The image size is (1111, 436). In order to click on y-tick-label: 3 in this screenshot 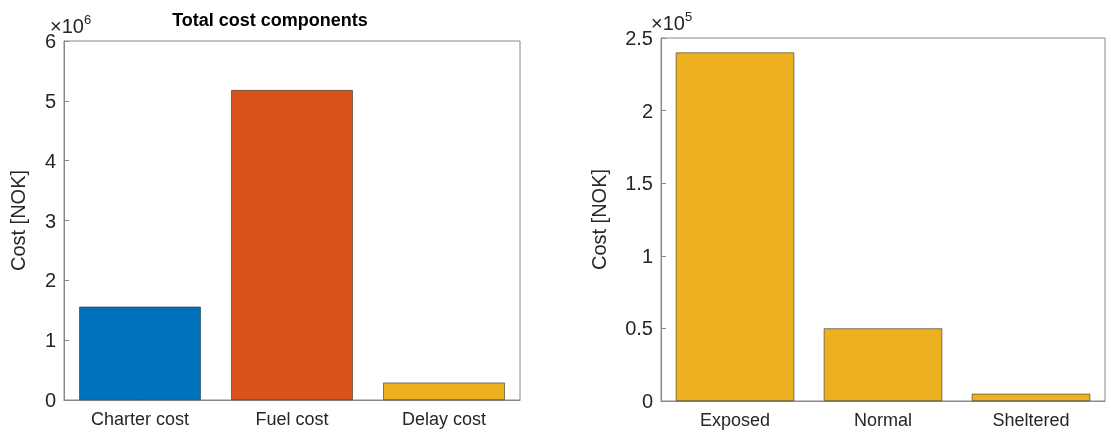, I will do `click(50, 220)`.